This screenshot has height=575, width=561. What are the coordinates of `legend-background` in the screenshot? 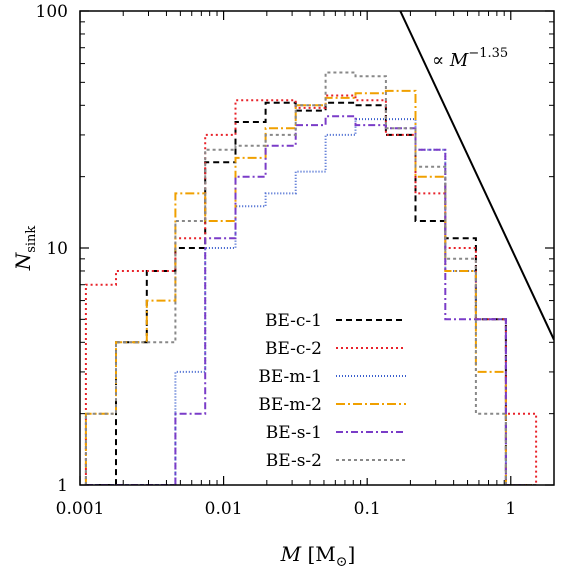 It's located at (321, 390).